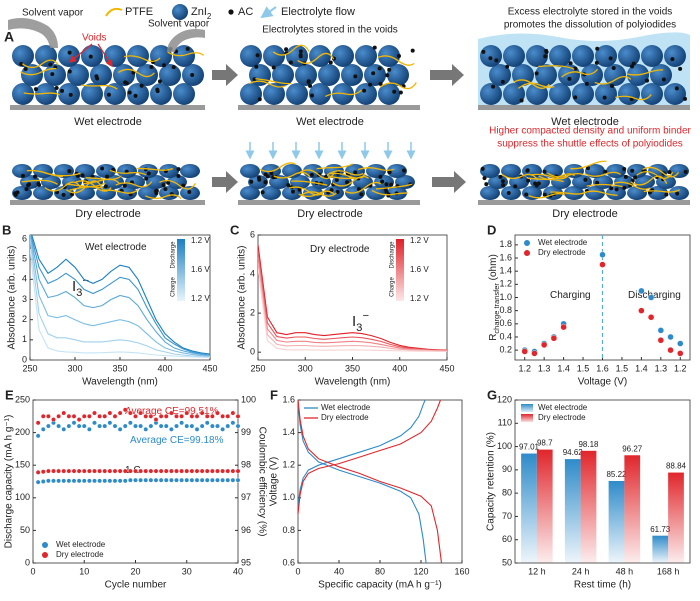 The width and height of the screenshot is (700, 601). Describe the element at coordinates (493, 268) in the screenshot. I see `y-axis-title-part: (ohm)` at that location.